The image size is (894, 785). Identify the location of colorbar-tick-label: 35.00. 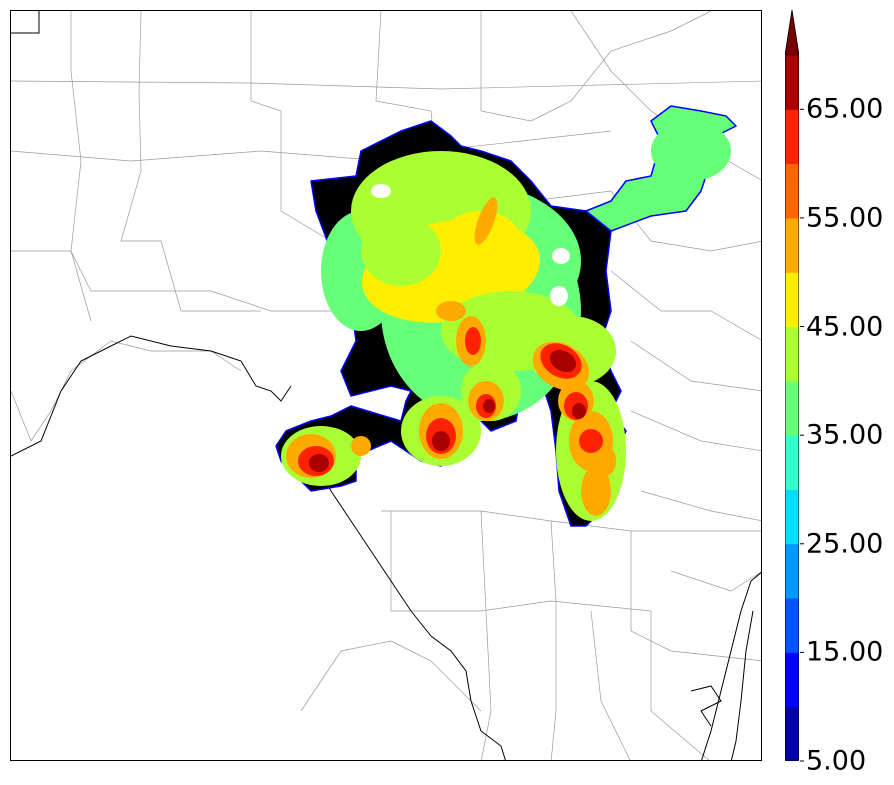
(845, 435).